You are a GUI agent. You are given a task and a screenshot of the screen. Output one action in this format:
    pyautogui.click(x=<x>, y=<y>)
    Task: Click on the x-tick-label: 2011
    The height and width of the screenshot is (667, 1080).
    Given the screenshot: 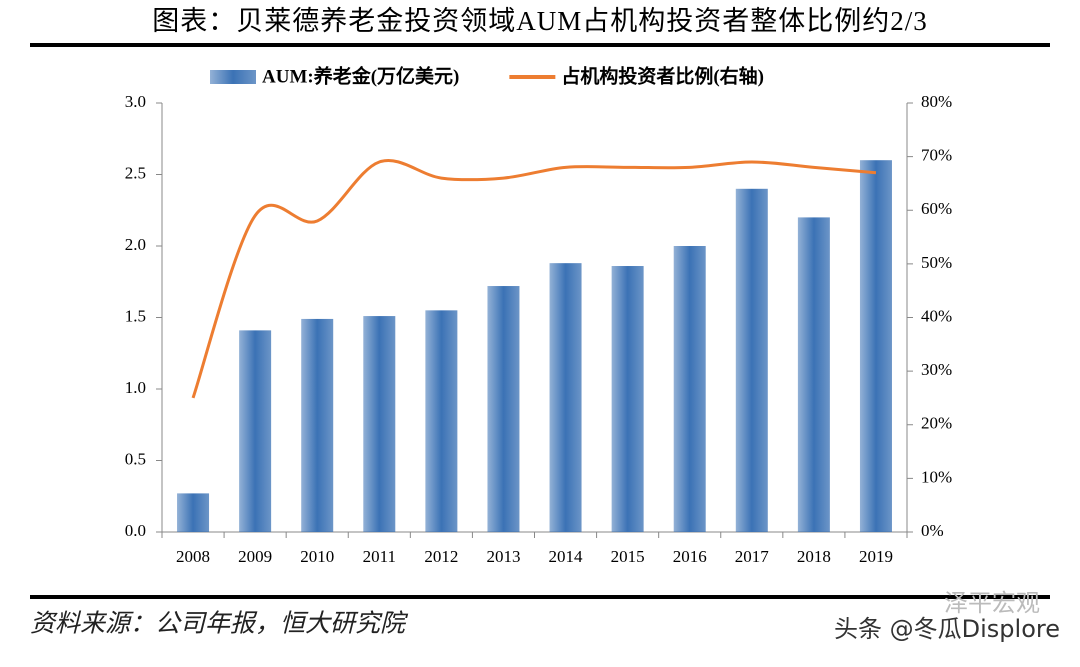 What is the action you would take?
    pyautogui.click(x=379, y=556)
    